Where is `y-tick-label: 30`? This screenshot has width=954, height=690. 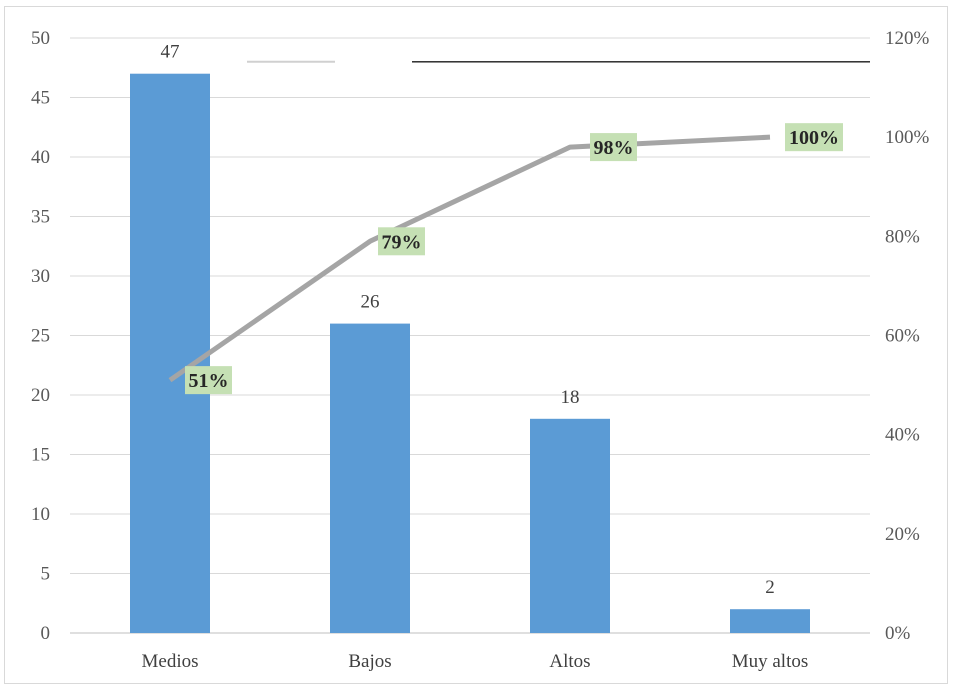 y-tick-label: 30 is located at coordinates (40, 276).